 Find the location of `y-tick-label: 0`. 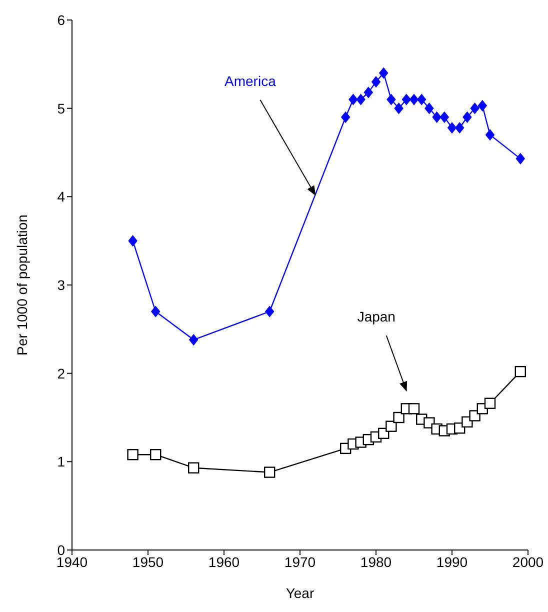

y-tick-label: 0 is located at coordinates (61, 550).